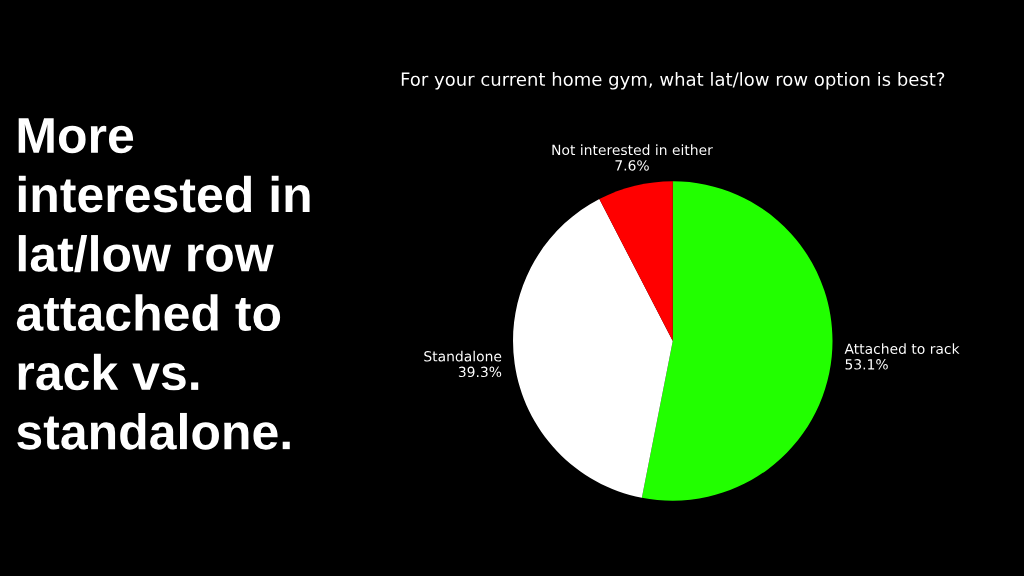 This screenshot has width=1024, height=576. Describe the element at coordinates (673, 81) in the screenshot. I see `chart-title: For your current home gym, what lat/low row option is best?` at that location.